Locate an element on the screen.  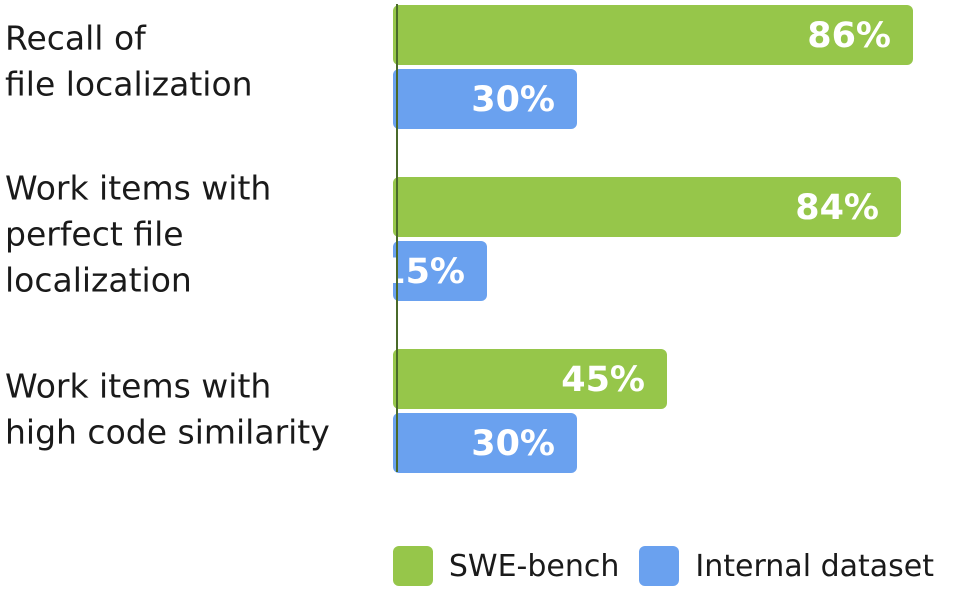
bar-value-label: 15% is located at coordinates (423, 272).